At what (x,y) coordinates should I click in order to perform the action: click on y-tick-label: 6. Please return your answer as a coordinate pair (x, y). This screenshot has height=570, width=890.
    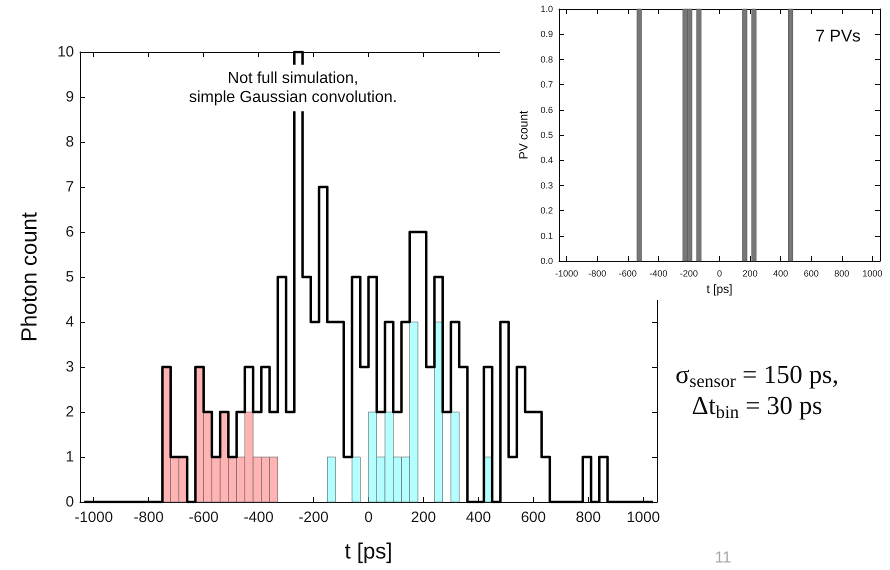
    Looking at the image, I should click on (70, 232).